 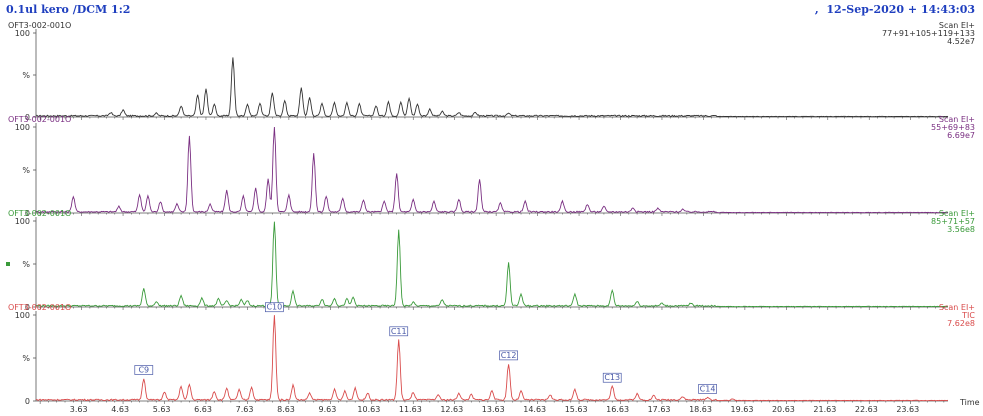 What do you see at coordinates (961, 41) in the screenshot?
I see `panel-intensity: 4.52e7` at bounding box center [961, 41].